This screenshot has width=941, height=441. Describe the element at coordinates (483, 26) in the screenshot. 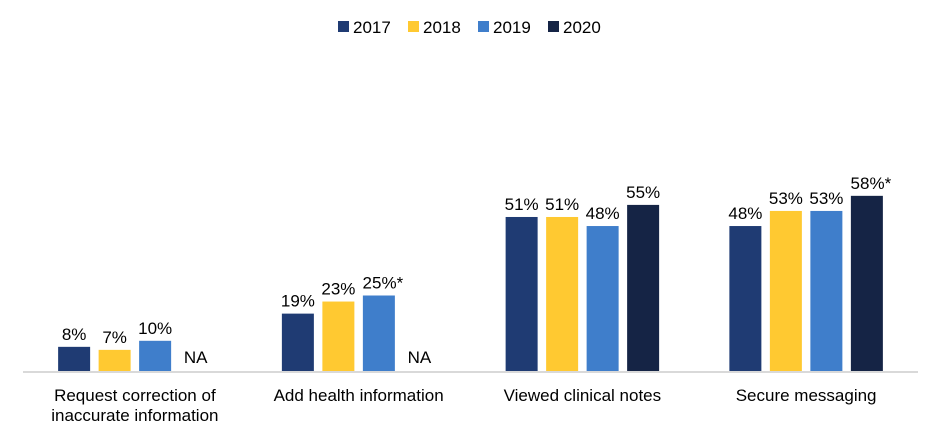

I see `legend-swatch-2019` at that location.